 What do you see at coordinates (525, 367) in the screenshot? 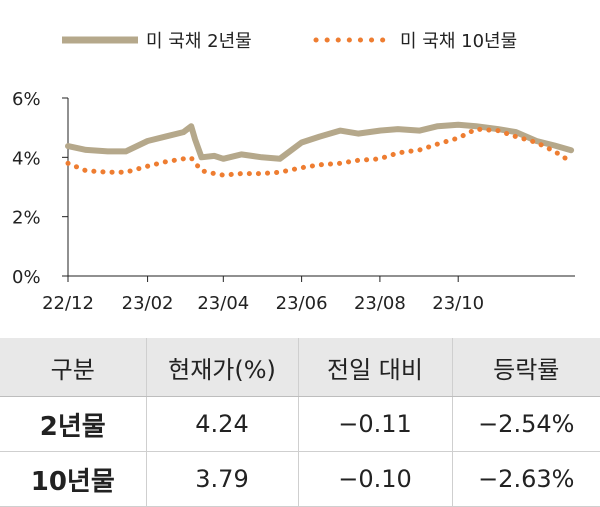
I see `header-rate: 등락률` at bounding box center [525, 367].